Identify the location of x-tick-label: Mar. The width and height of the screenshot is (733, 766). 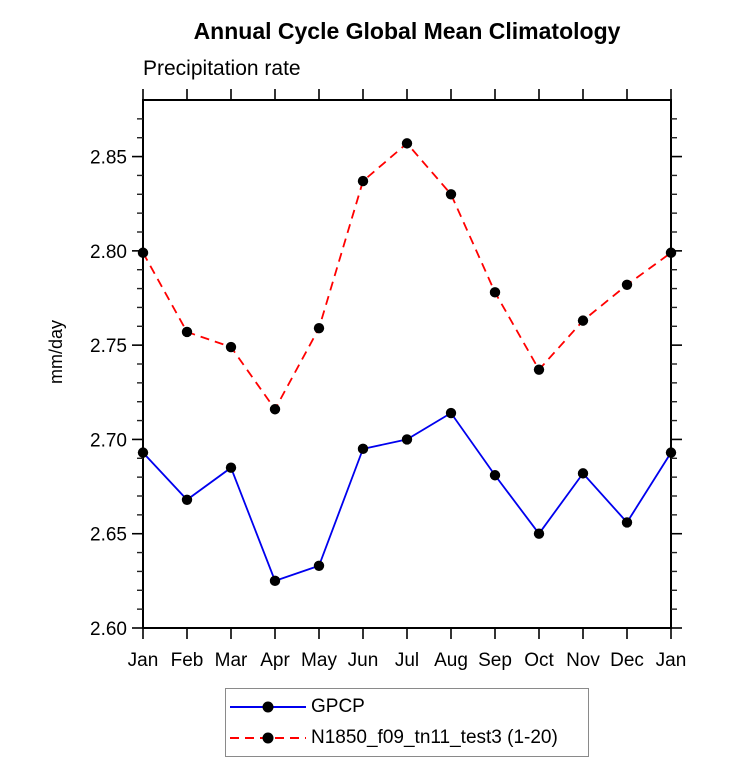
(231, 660).